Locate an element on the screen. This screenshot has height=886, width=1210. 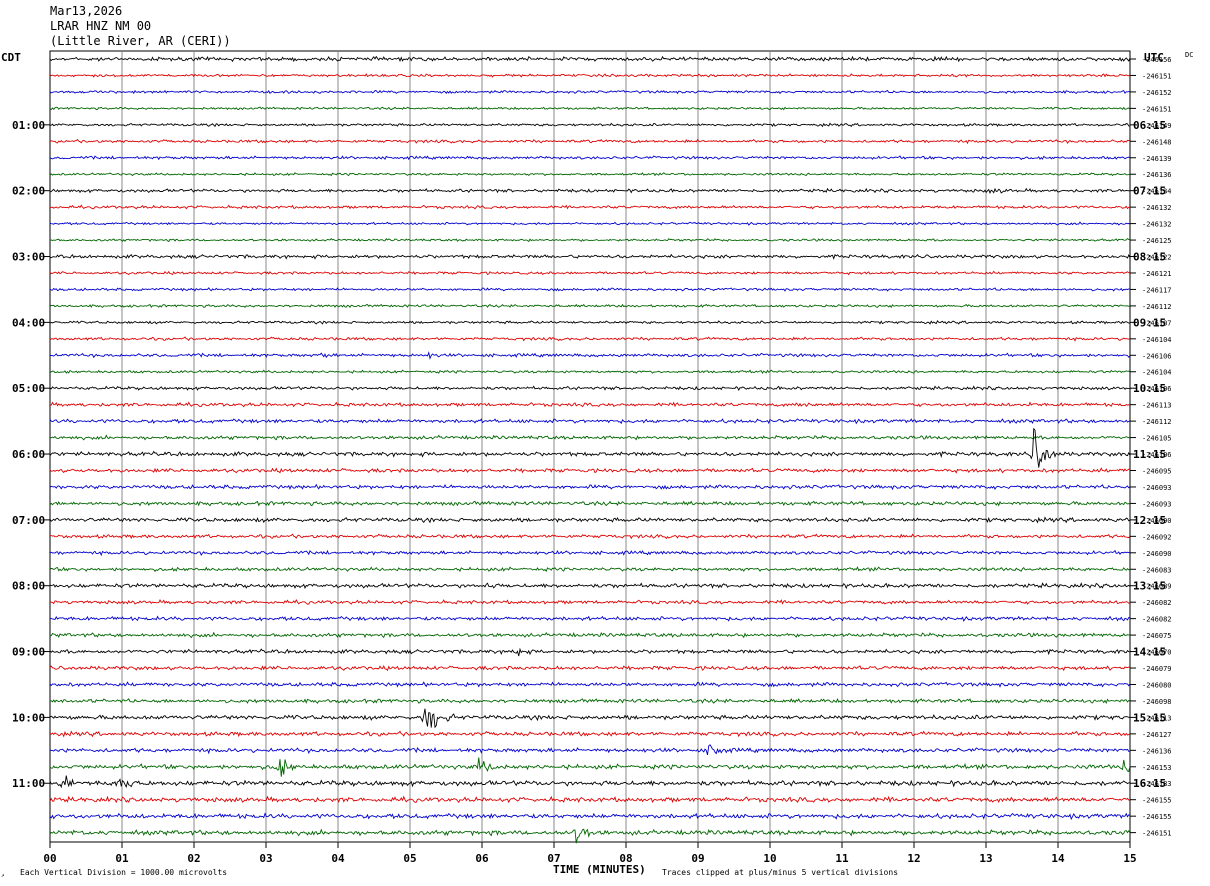
utc-label: UTC is located at coordinates (1154, 57).